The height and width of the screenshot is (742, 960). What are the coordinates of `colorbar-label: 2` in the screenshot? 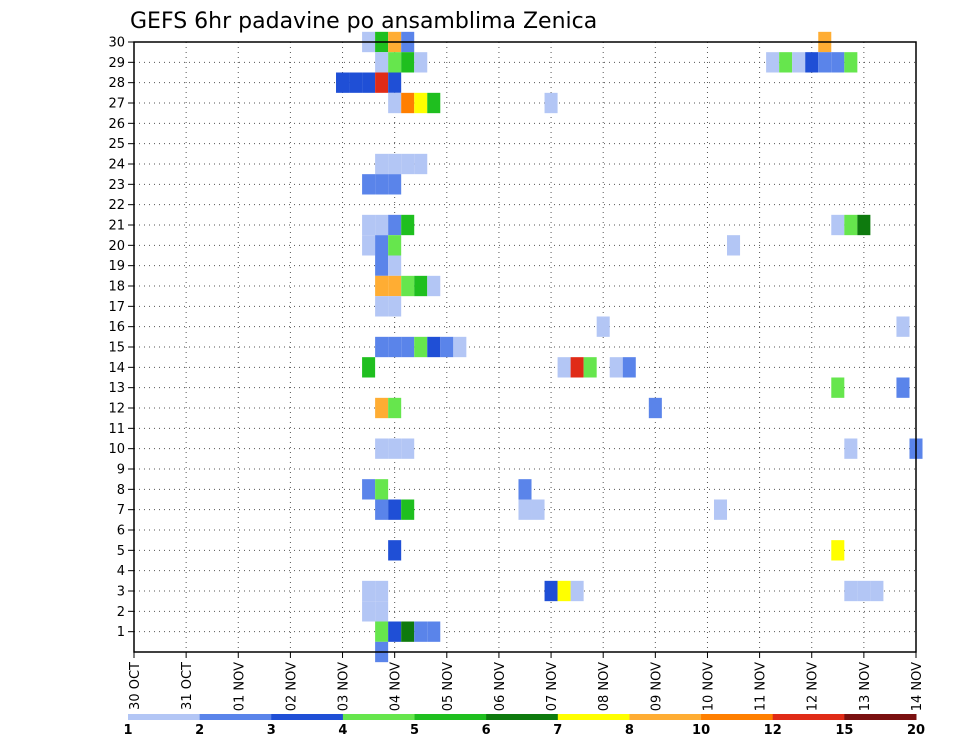 It's located at (199, 730).